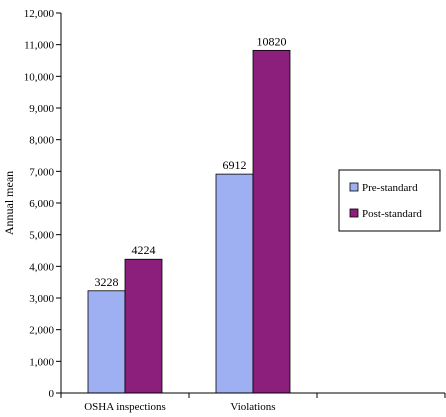 The width and height of the screenshot is (446, 417). What do you see at coordinates (41, 299) in the screenshot?
I see `y-tick-label: 3,000` at bounding box center [41, 299].